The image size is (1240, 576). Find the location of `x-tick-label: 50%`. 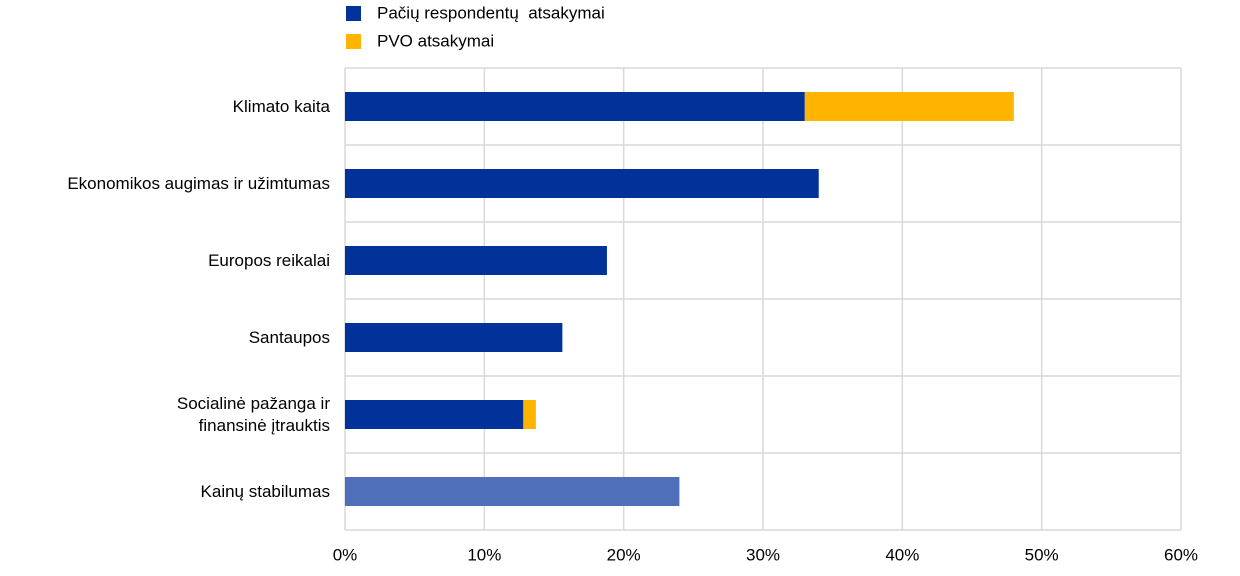

x-tick-label: 50% is located at coordinates (1042, 554).